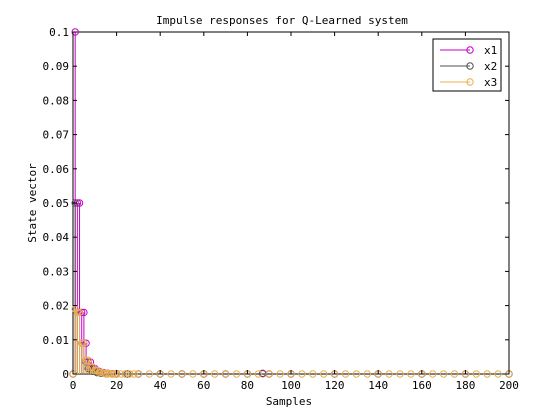 Image resolution: width=560 pixels, height=420 pixels. I want to click on y-axis-title: State vector, so click(32, 203).